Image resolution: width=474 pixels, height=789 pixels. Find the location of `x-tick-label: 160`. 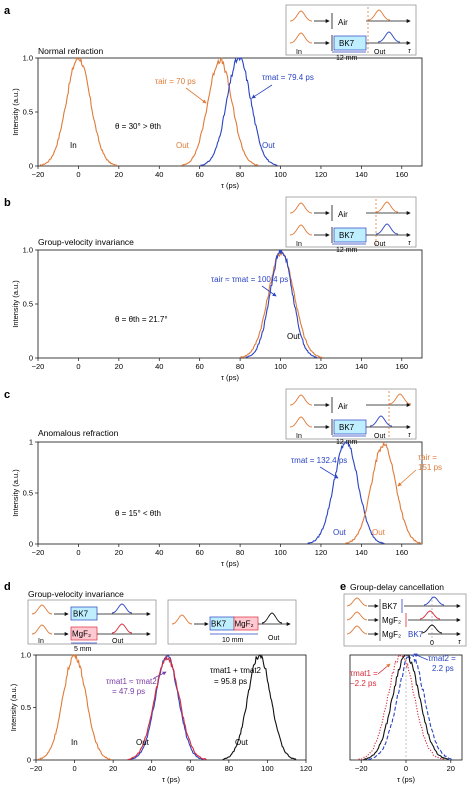

x-tick-label: 160 is located at coordinates (402, 552).